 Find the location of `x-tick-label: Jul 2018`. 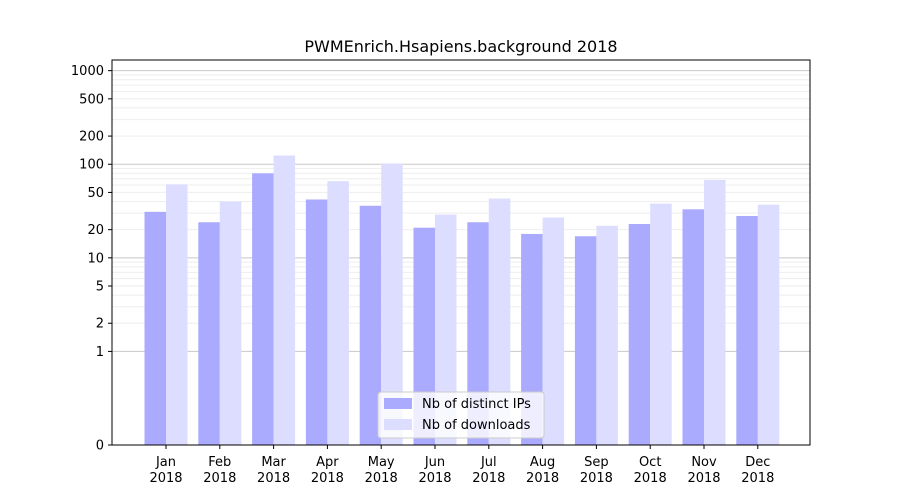

x-tick-label: Jul 2018 is located at coordinates (488, 470).